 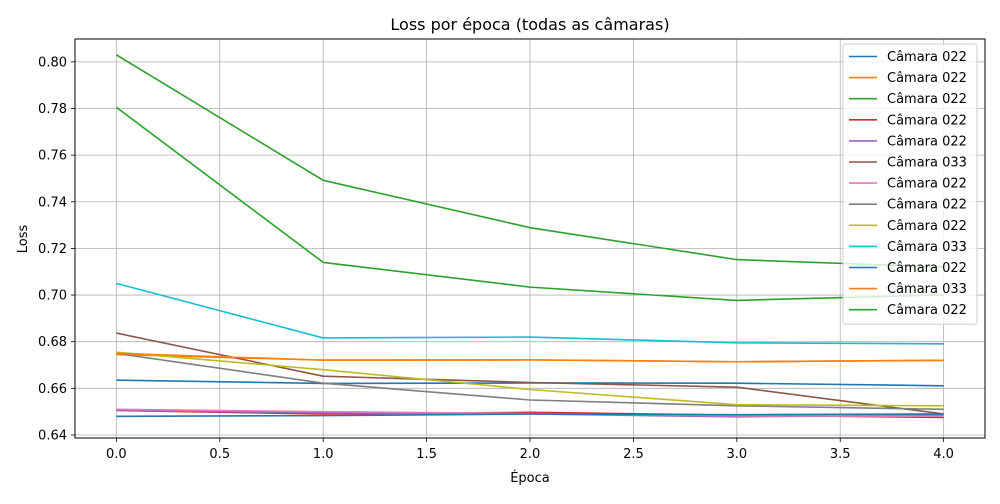 I want to click on x-tick-label: 0.5, so click(x=219, y=454).